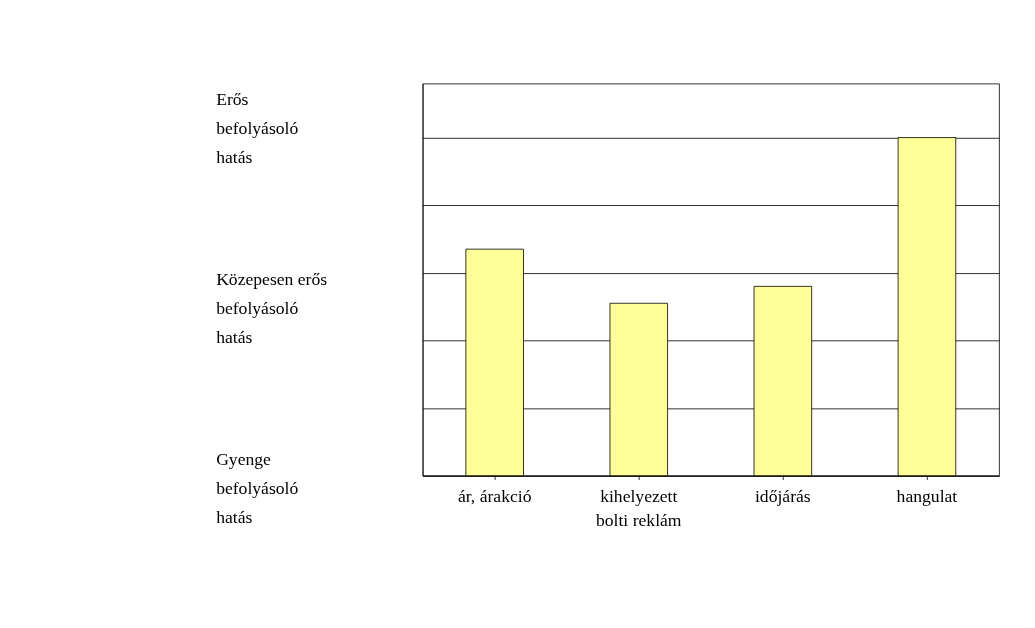  Describe the element at coordinates (257, 488) in the screenshot. I see `text: Gyenge befolyásoló hatás` at that location.